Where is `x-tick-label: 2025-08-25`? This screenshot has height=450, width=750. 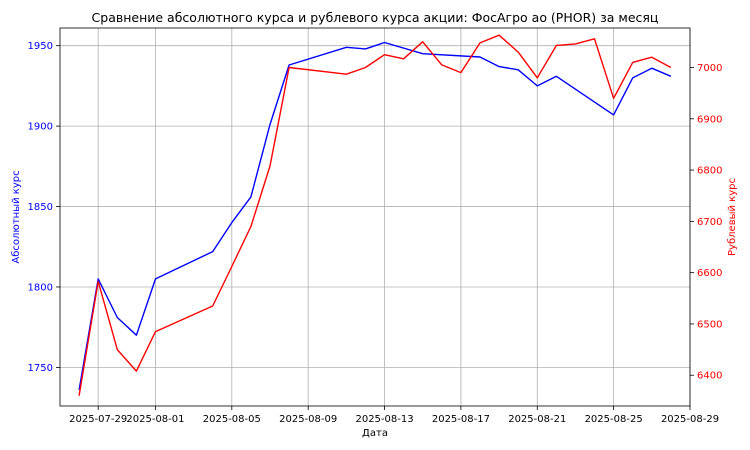 x-tick-label: 2025-08-25 is located at coordinates (614, 419).